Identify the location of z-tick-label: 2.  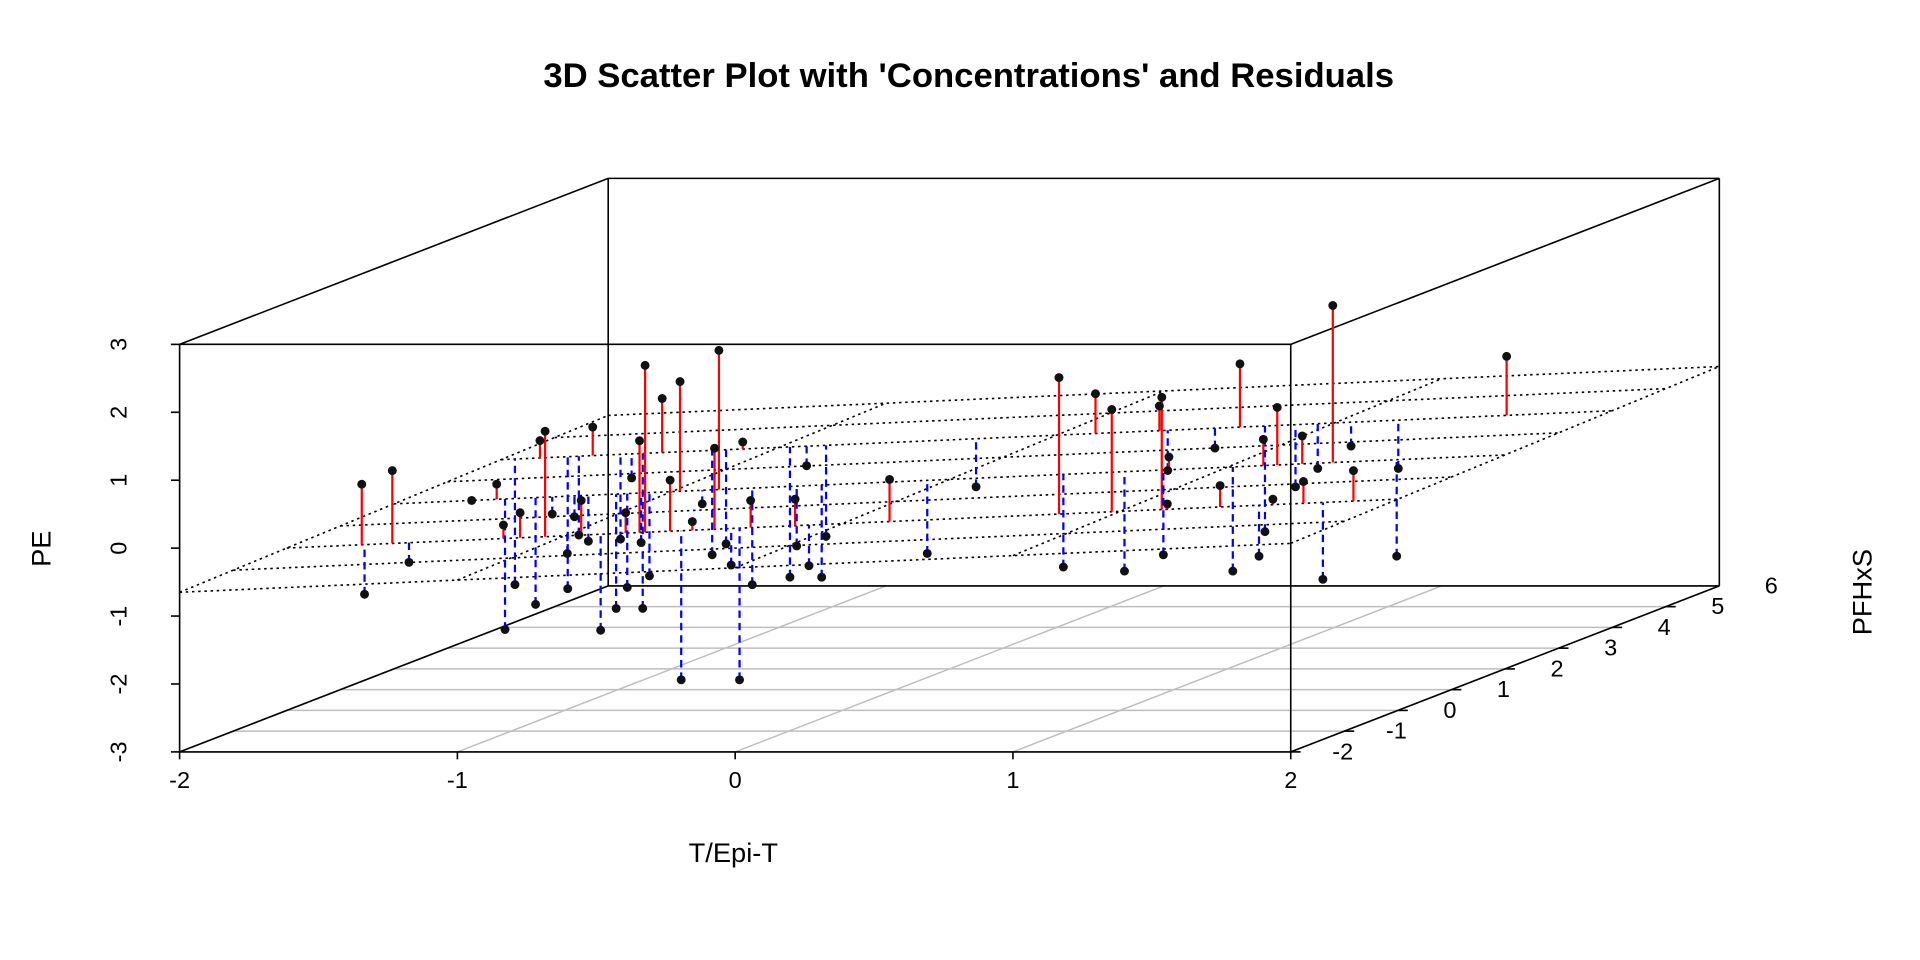
(118, 412).